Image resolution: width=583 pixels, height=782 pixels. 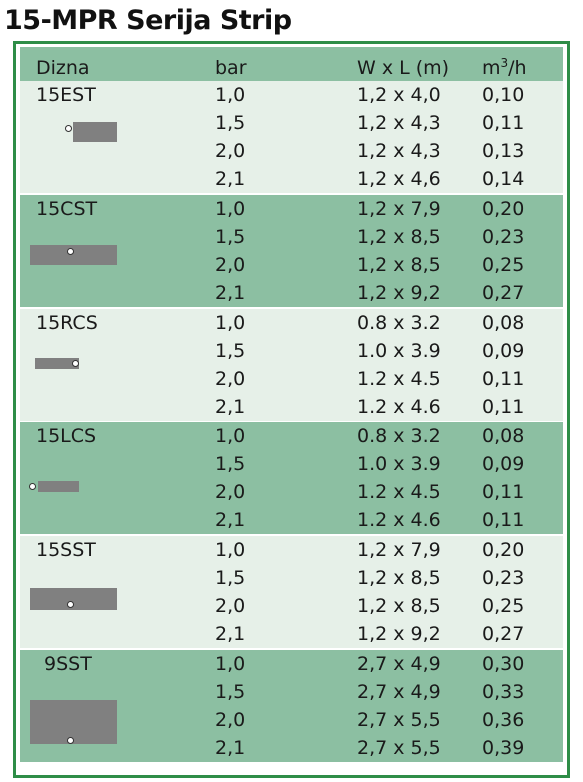 I want to click on flow-cell: 0,33, so click(x=503, y=692).